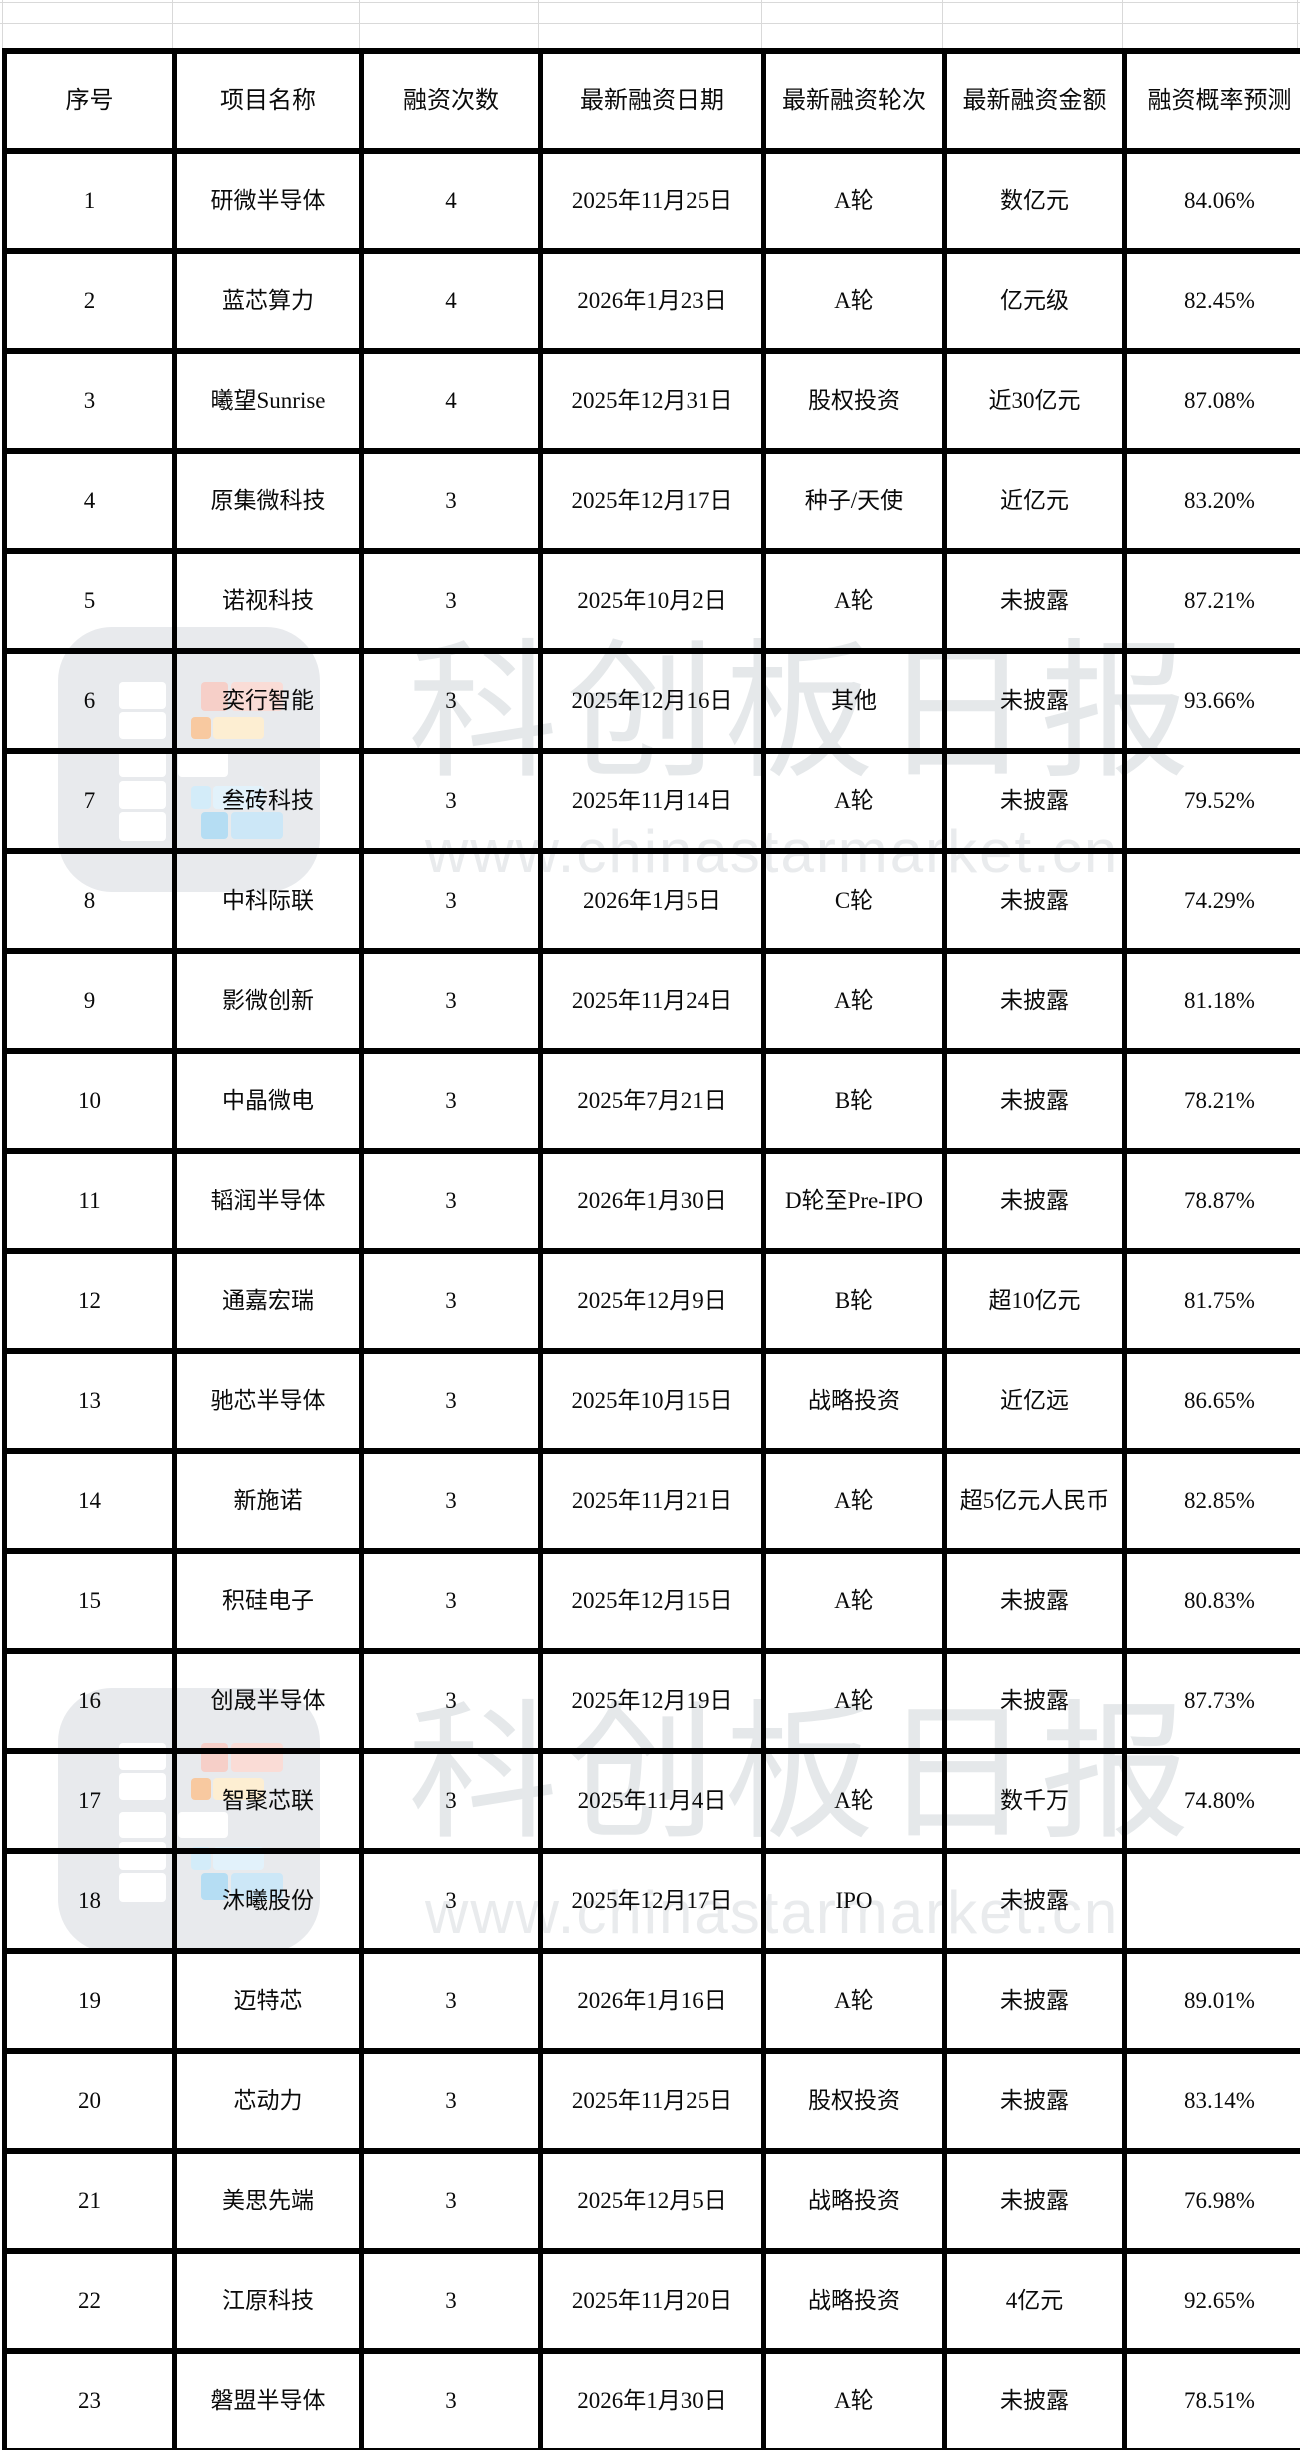 Image resolution: width=1300 pixels, height=2450 pixels. What do you see at coordinates (854, 901) in the screenshot?
I see `table-cell-latest-financing-round: C轮` at bounding box center [854, 901].